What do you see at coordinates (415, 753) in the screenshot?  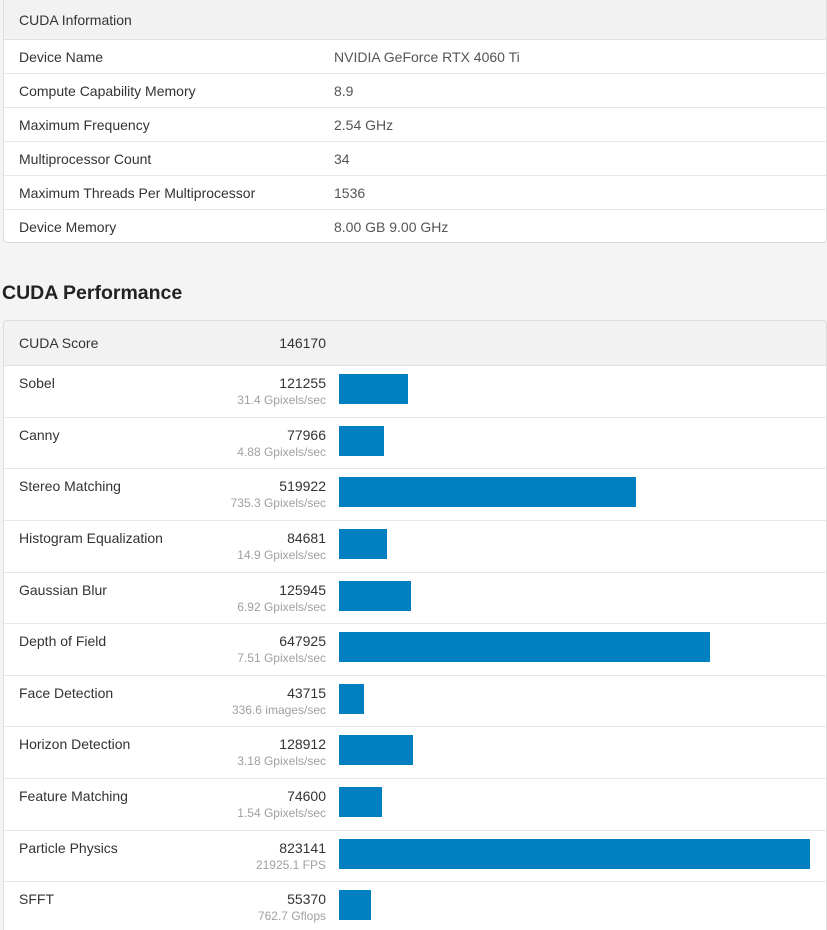 I see `perf-row-horizon-detection: Horizon Detection 128912 3.18 Gpixels/sec` at bounding box center [415, 753].